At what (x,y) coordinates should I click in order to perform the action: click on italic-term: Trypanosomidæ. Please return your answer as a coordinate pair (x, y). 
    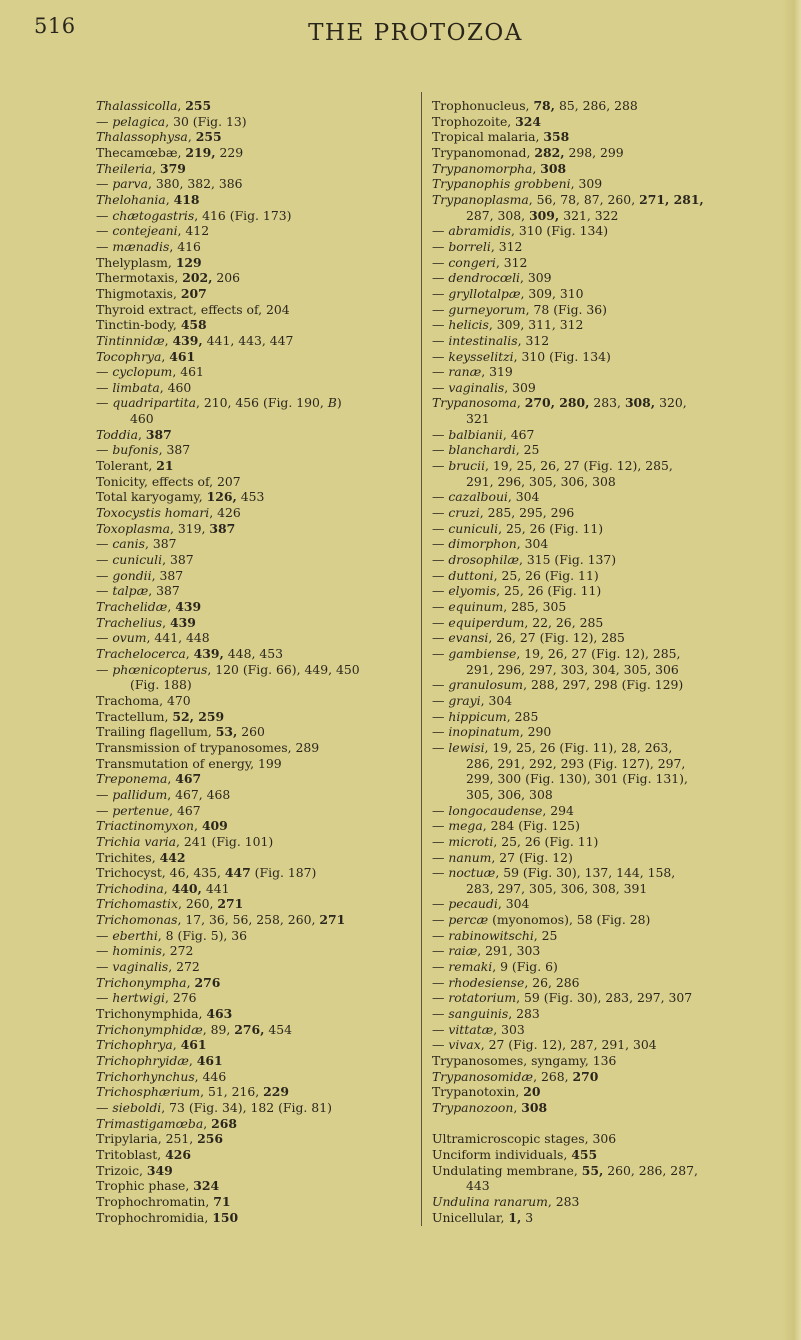
    Looking at the image, I should click on (483, 1076).